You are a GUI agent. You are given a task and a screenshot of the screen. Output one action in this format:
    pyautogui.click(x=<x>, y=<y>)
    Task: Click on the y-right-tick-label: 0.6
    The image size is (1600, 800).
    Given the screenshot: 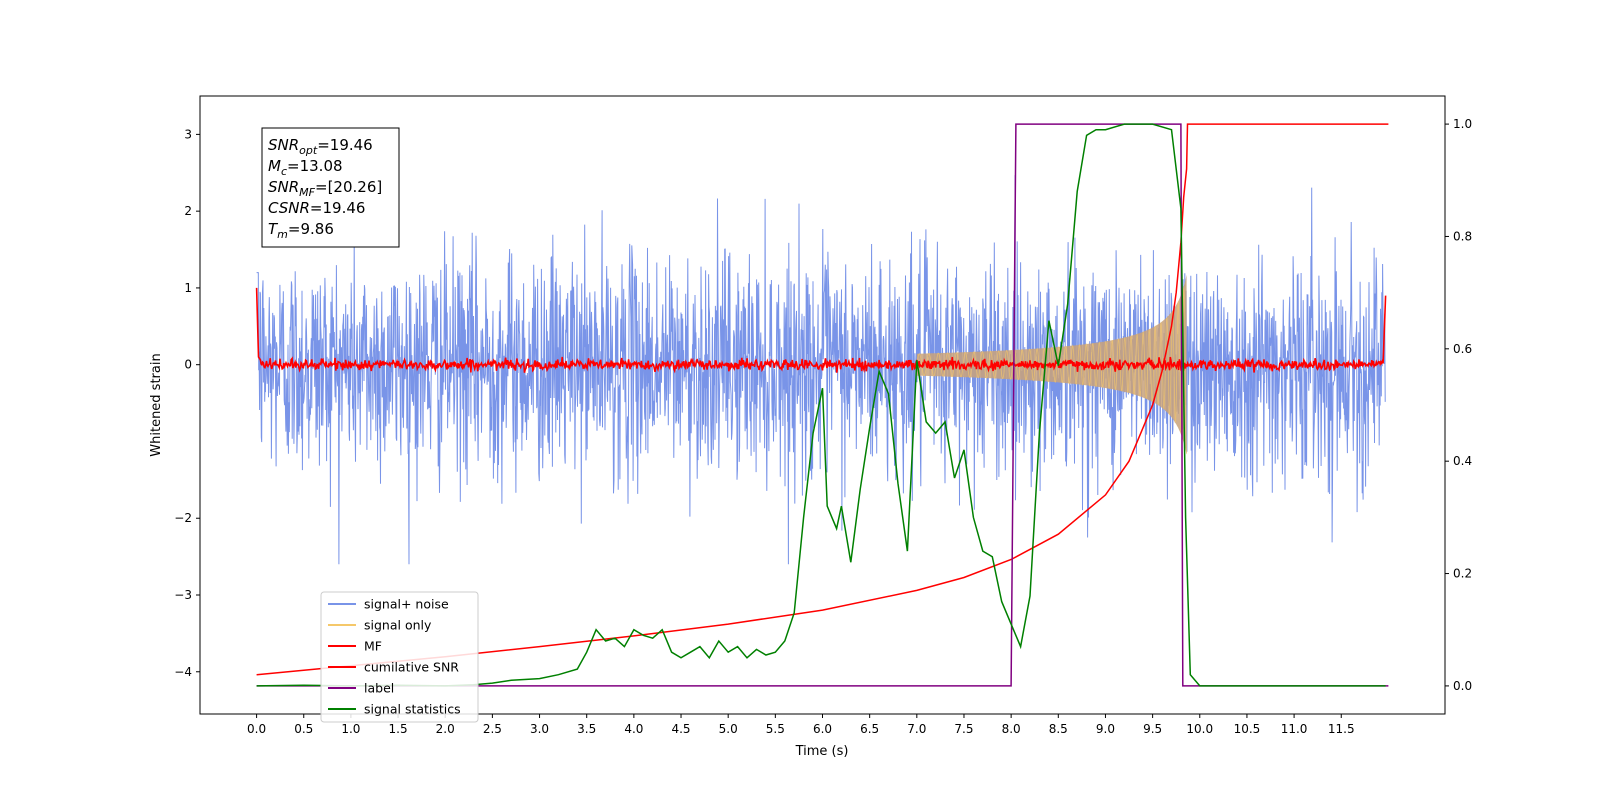 What is the action you would take?
    pyautogui.click(x=1462, y=349)
    